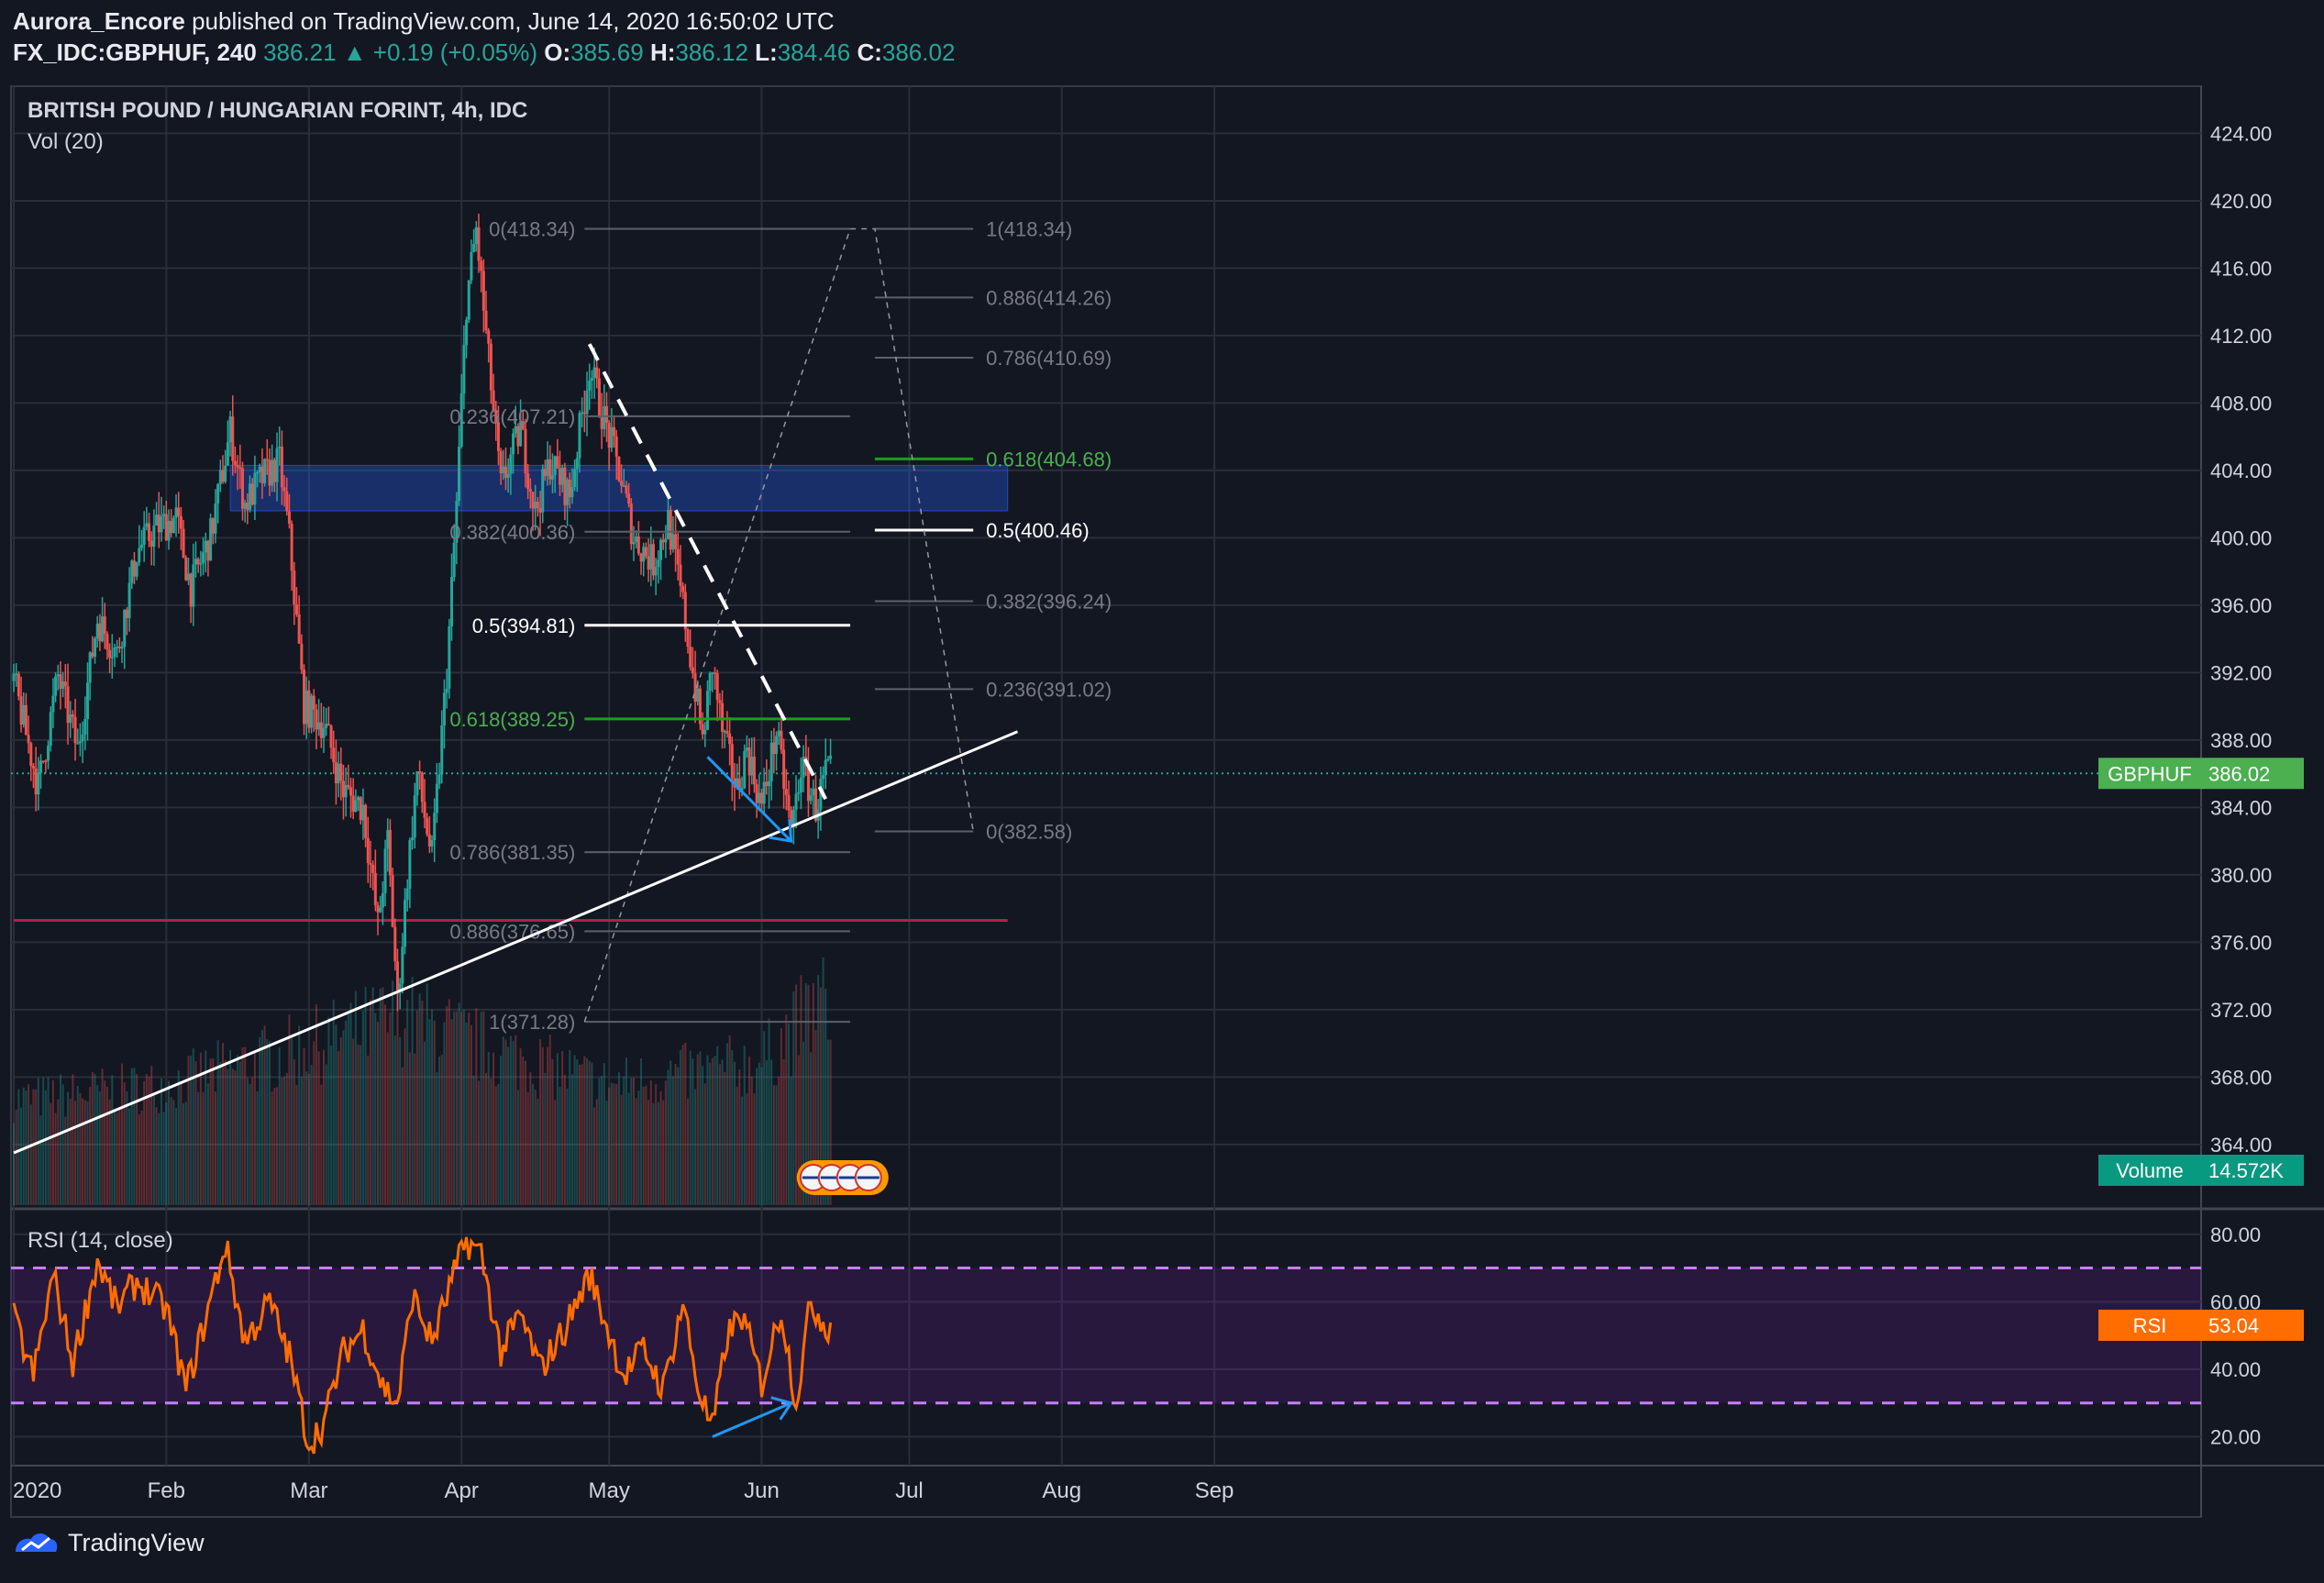 The image size is (2324, 1583). Describe the element at coordinates (814, 52) in the screenshot. I see `low-value: 384.46` at that location.